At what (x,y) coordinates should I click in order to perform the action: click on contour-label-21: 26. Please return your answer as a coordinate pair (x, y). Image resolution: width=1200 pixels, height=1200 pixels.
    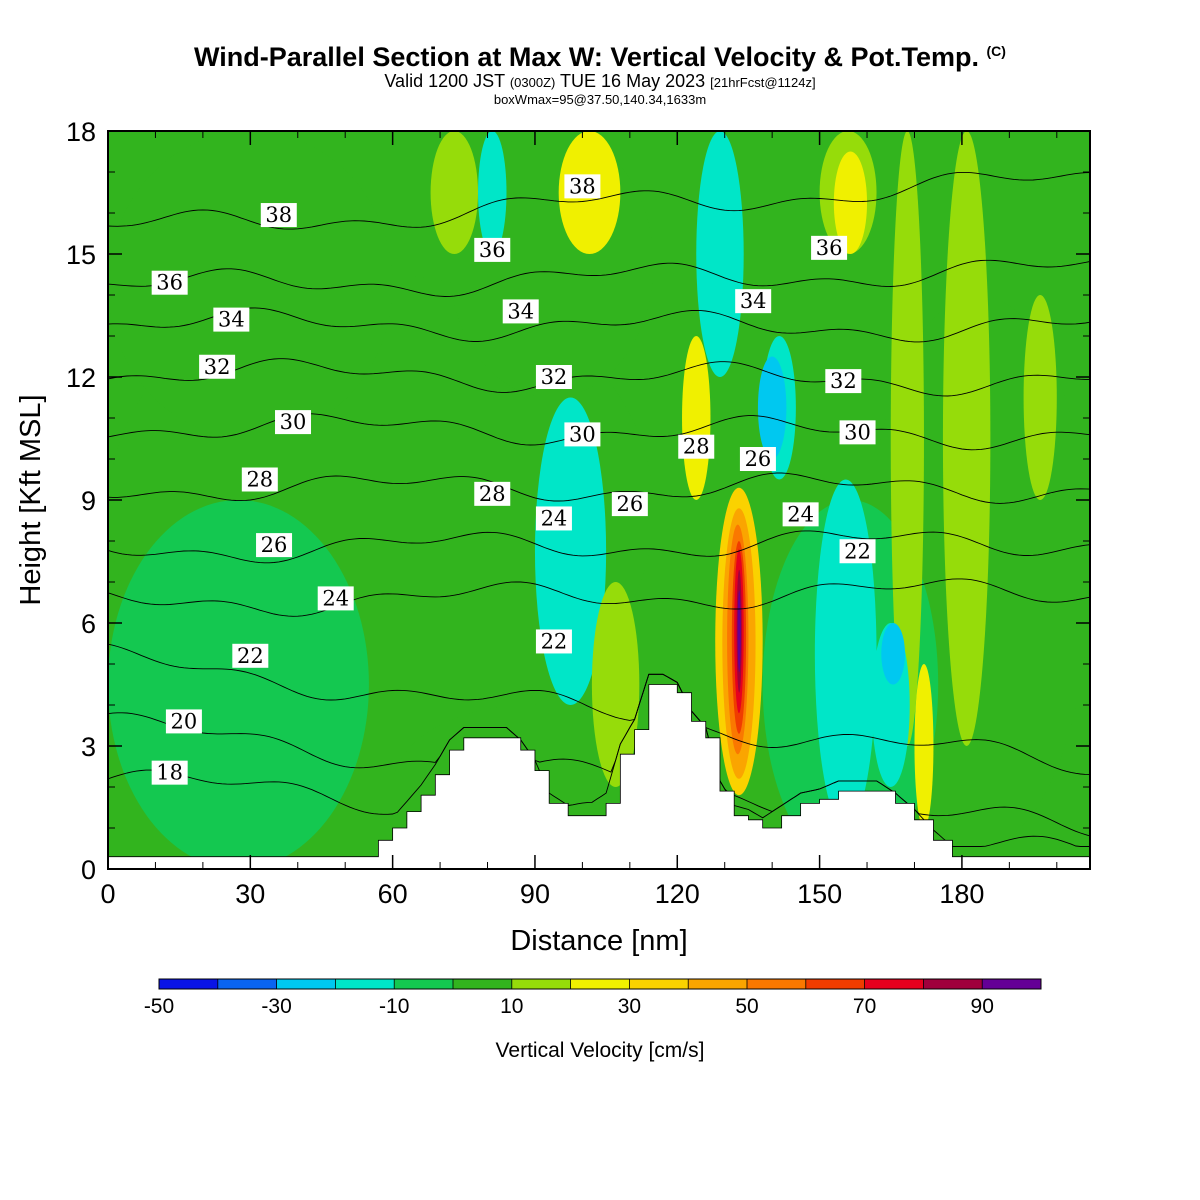
    Looking at the image, I should click on (757, 459).